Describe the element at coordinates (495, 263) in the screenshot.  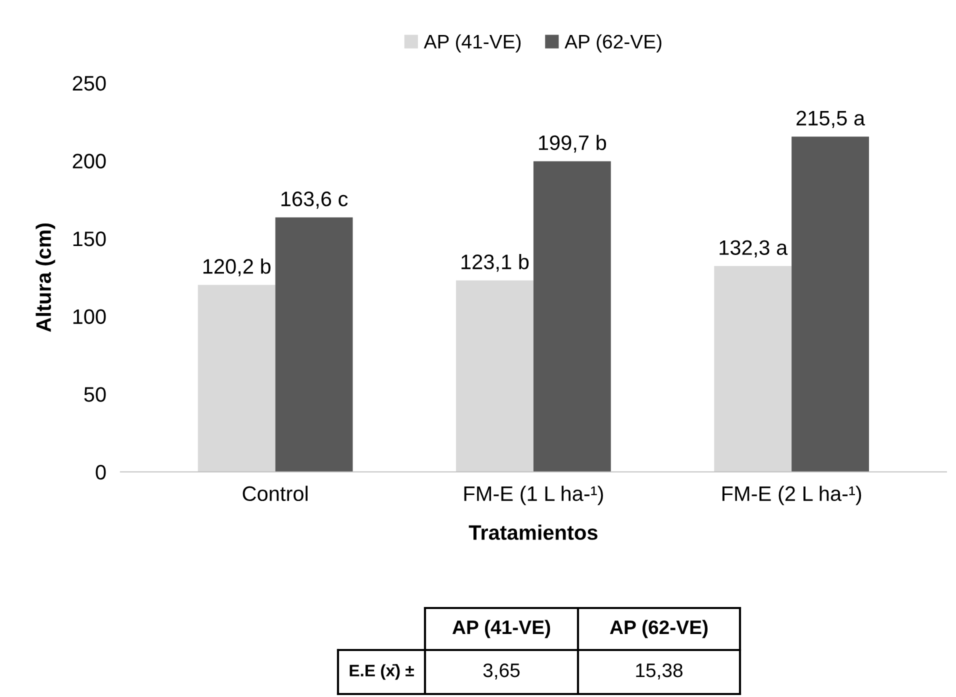
I see `data-label: 123,1 b` at that location.